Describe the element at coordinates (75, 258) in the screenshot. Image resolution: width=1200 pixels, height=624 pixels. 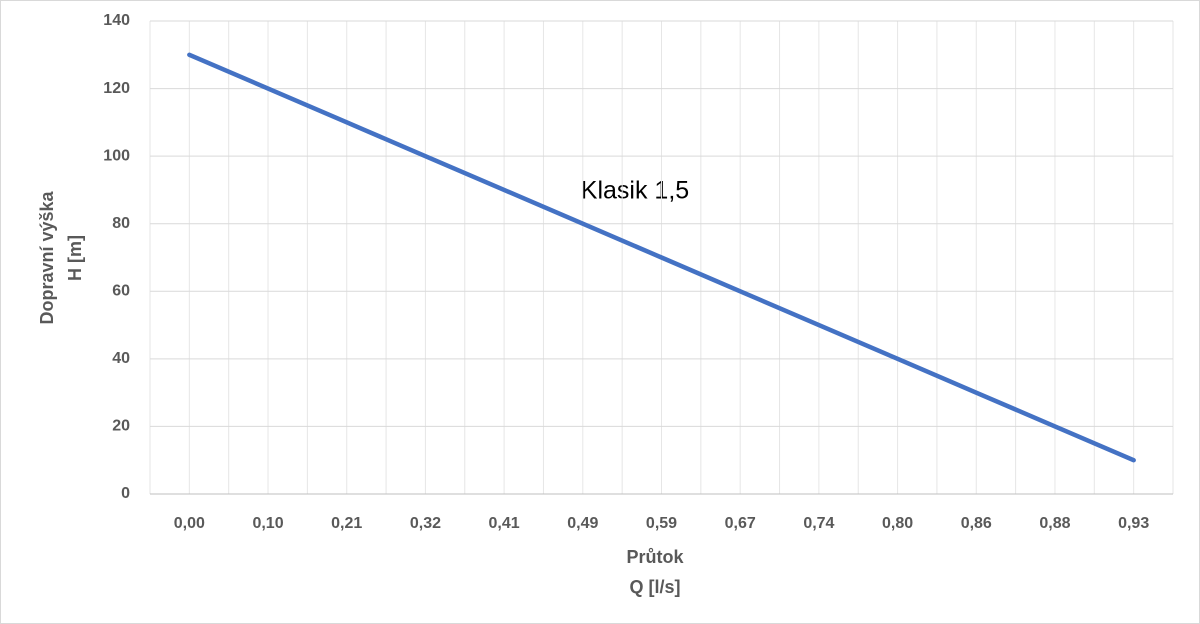
I see `y-axis-label: H [m]` at that location.